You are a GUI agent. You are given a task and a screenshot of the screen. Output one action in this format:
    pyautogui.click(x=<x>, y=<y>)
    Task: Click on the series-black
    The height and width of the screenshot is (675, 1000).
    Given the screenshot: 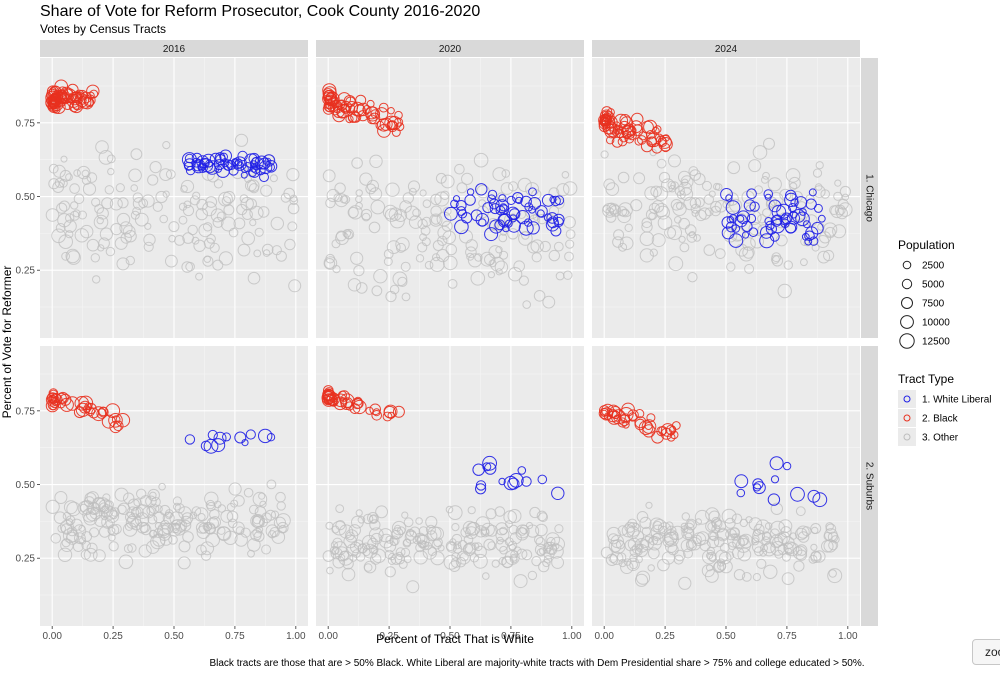 What is the action you would take?
    pyautogui.click(x=88, y=411)
    